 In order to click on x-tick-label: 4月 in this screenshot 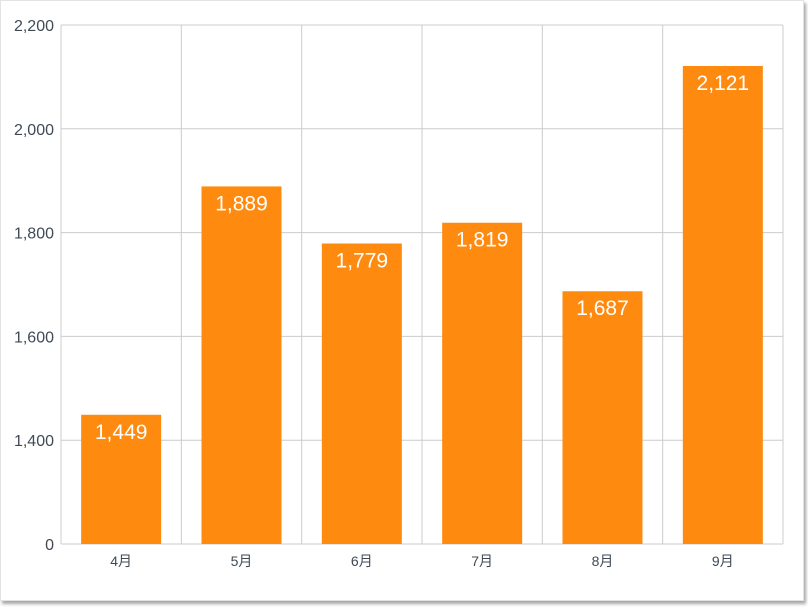, I will do `click(121, 561)`.